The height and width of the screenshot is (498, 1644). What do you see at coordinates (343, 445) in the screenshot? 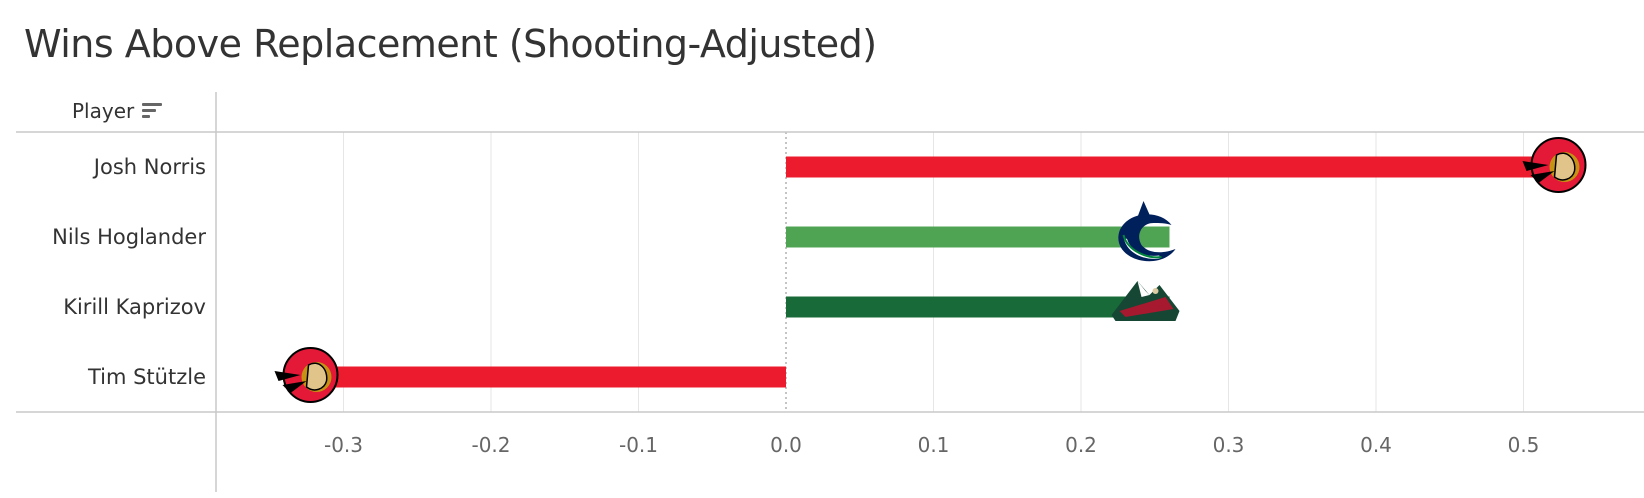
I see `x-tick-label: -0.3` at bounding box center [343, 445].